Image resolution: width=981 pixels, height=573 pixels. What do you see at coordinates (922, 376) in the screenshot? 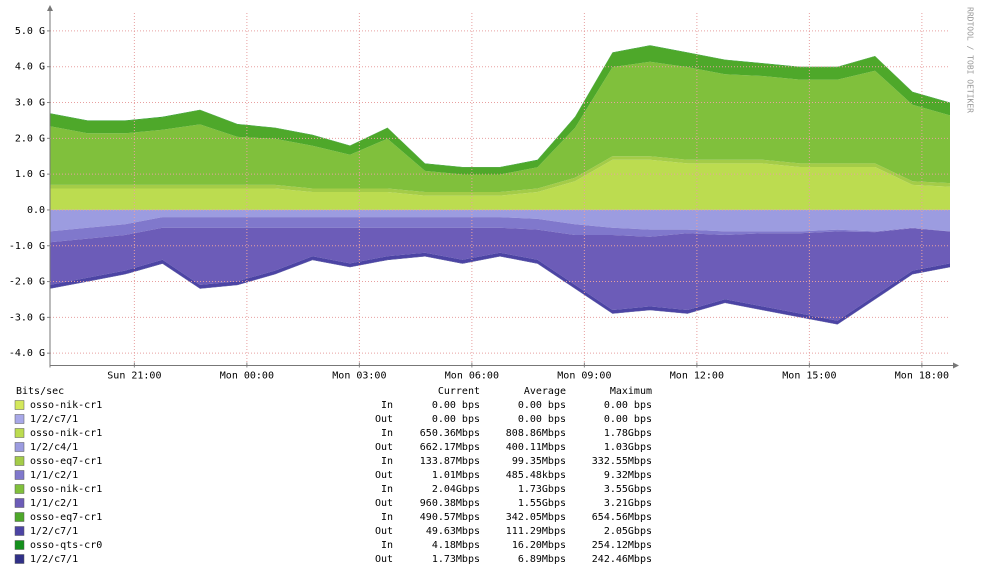
I see `x-tick-label: Mon 18:00` at bounding box center [922, 376].